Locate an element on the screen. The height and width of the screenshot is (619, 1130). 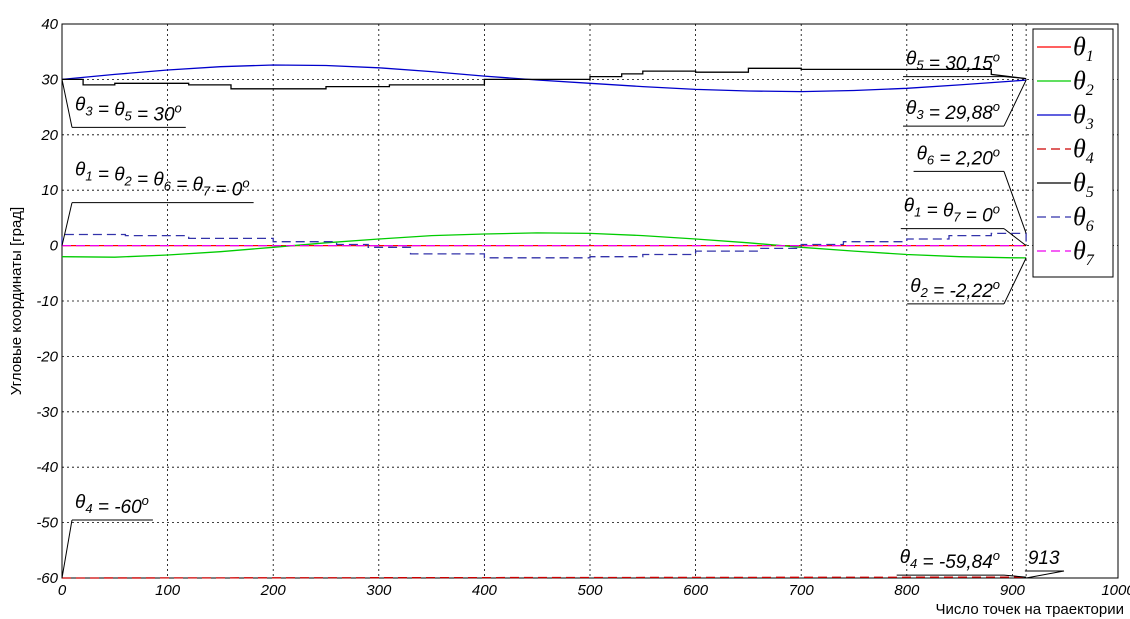
annotation-9: θ4 = -59,84o is located at coordinates (961, 562).